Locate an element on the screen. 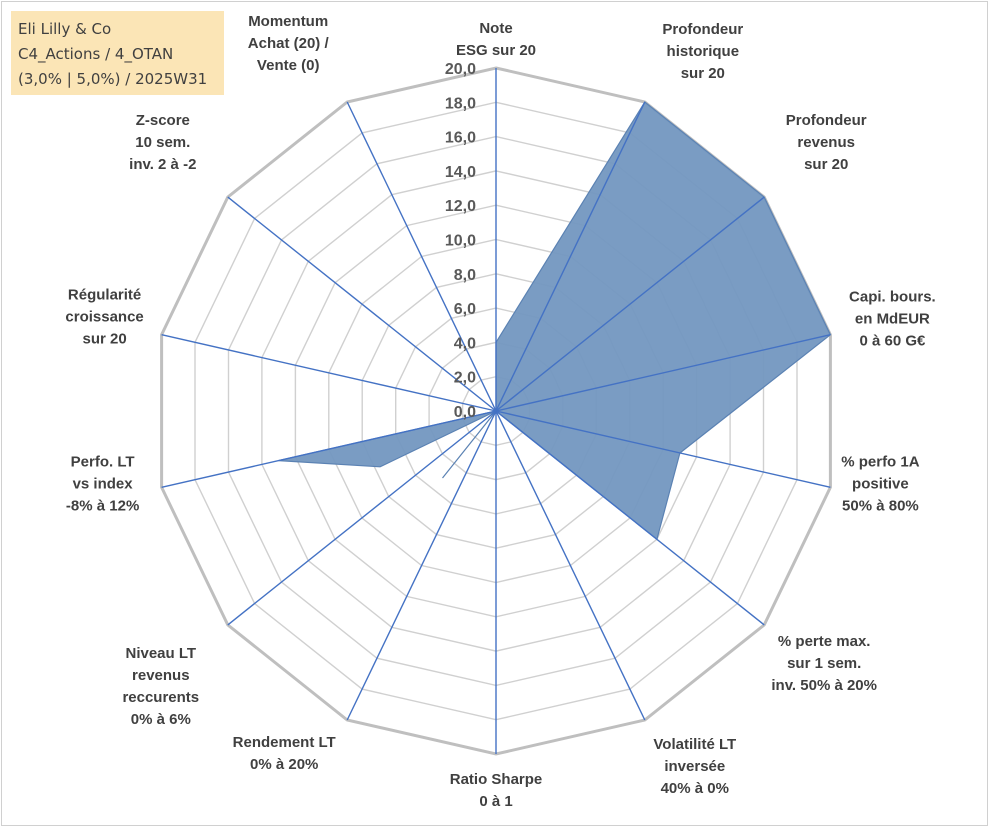  axis-label-line: Vente (0) is located at coordinates (288, 65).